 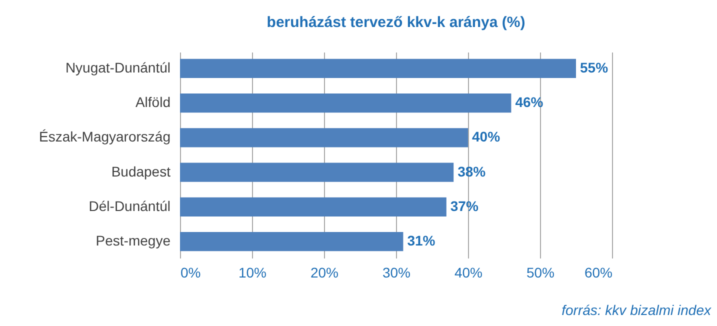 What do you see at coordinates (141, 171) in the screenshot?
I see `y-tick-label: Budapest` at bounding box center [141, 171].